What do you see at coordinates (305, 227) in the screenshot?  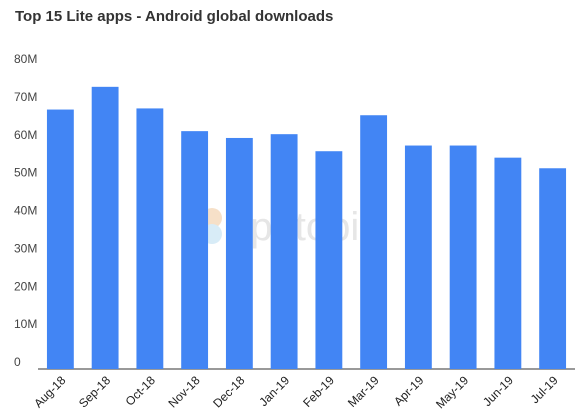 I see `watermark-text: apptopia` at bounding box center [305, 227].